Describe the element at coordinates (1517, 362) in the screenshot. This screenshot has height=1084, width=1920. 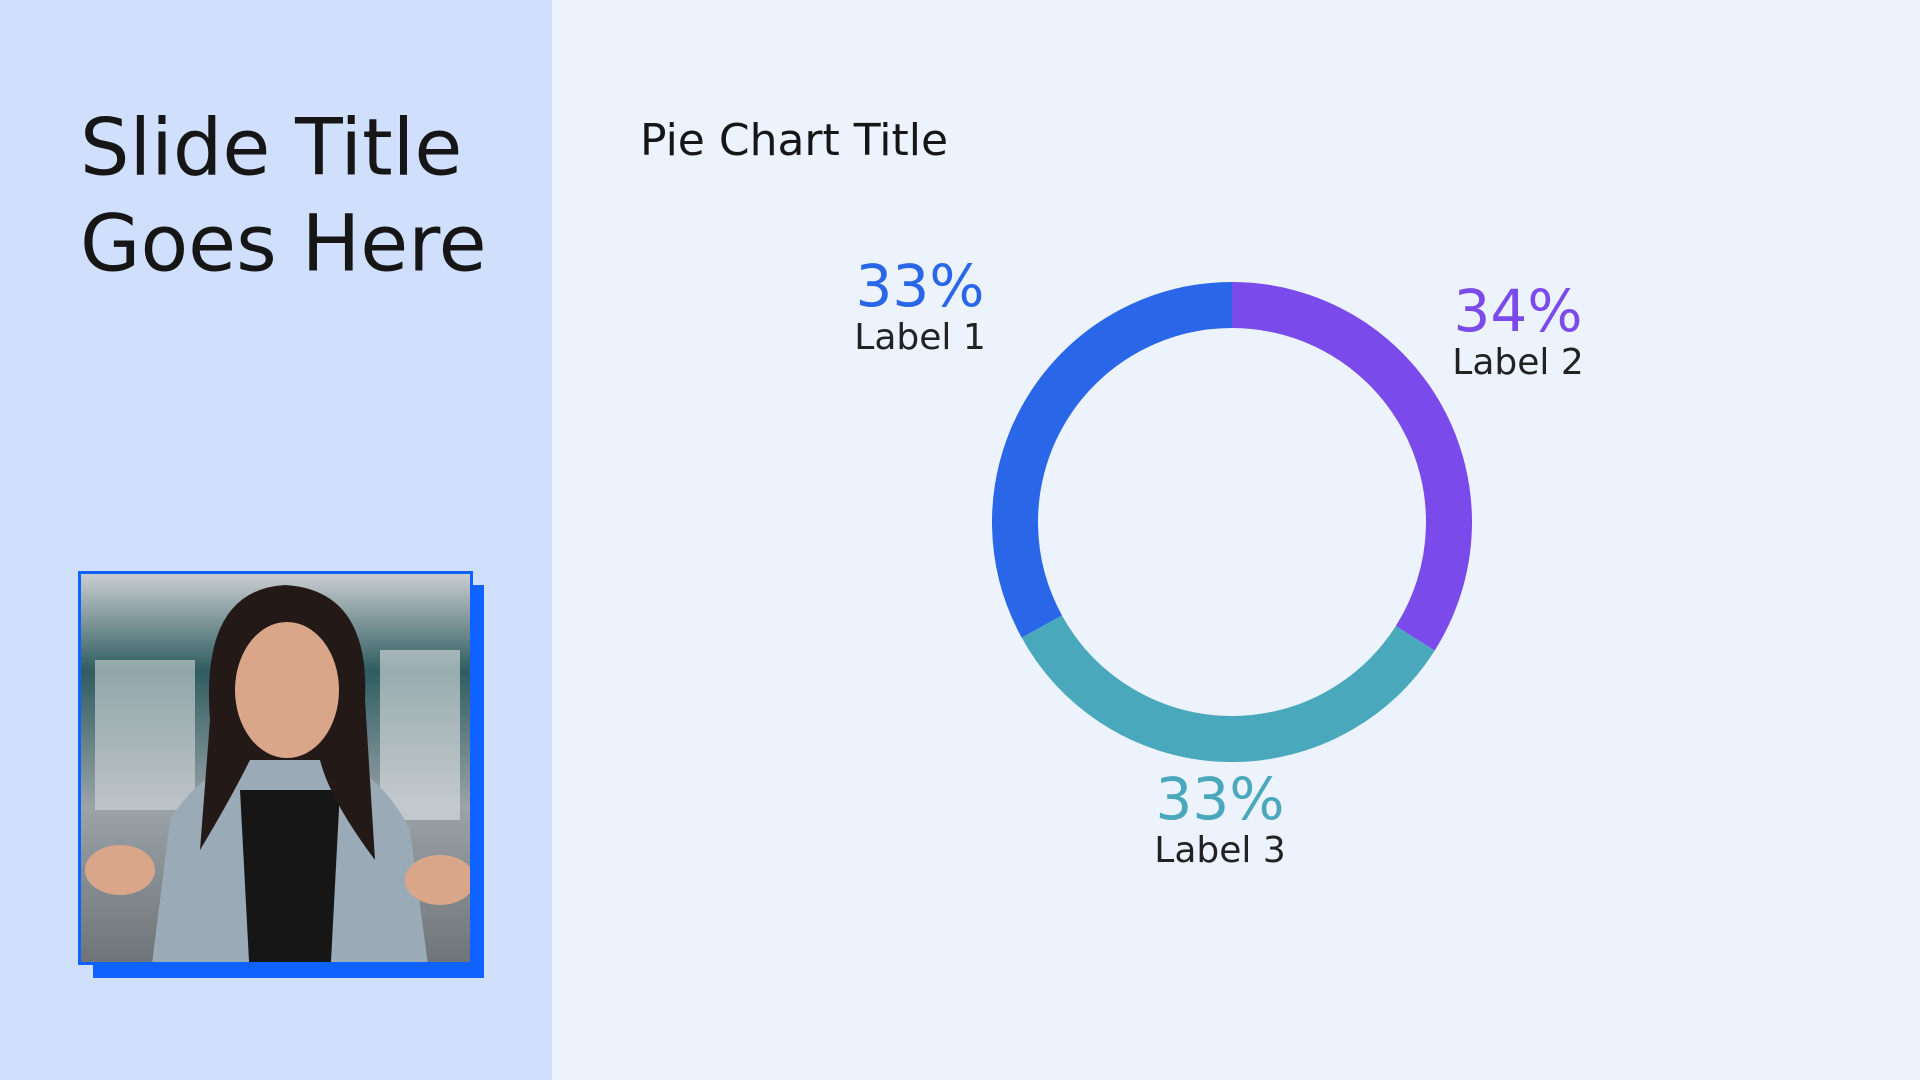
I see `category-label: Label 2` at that location.